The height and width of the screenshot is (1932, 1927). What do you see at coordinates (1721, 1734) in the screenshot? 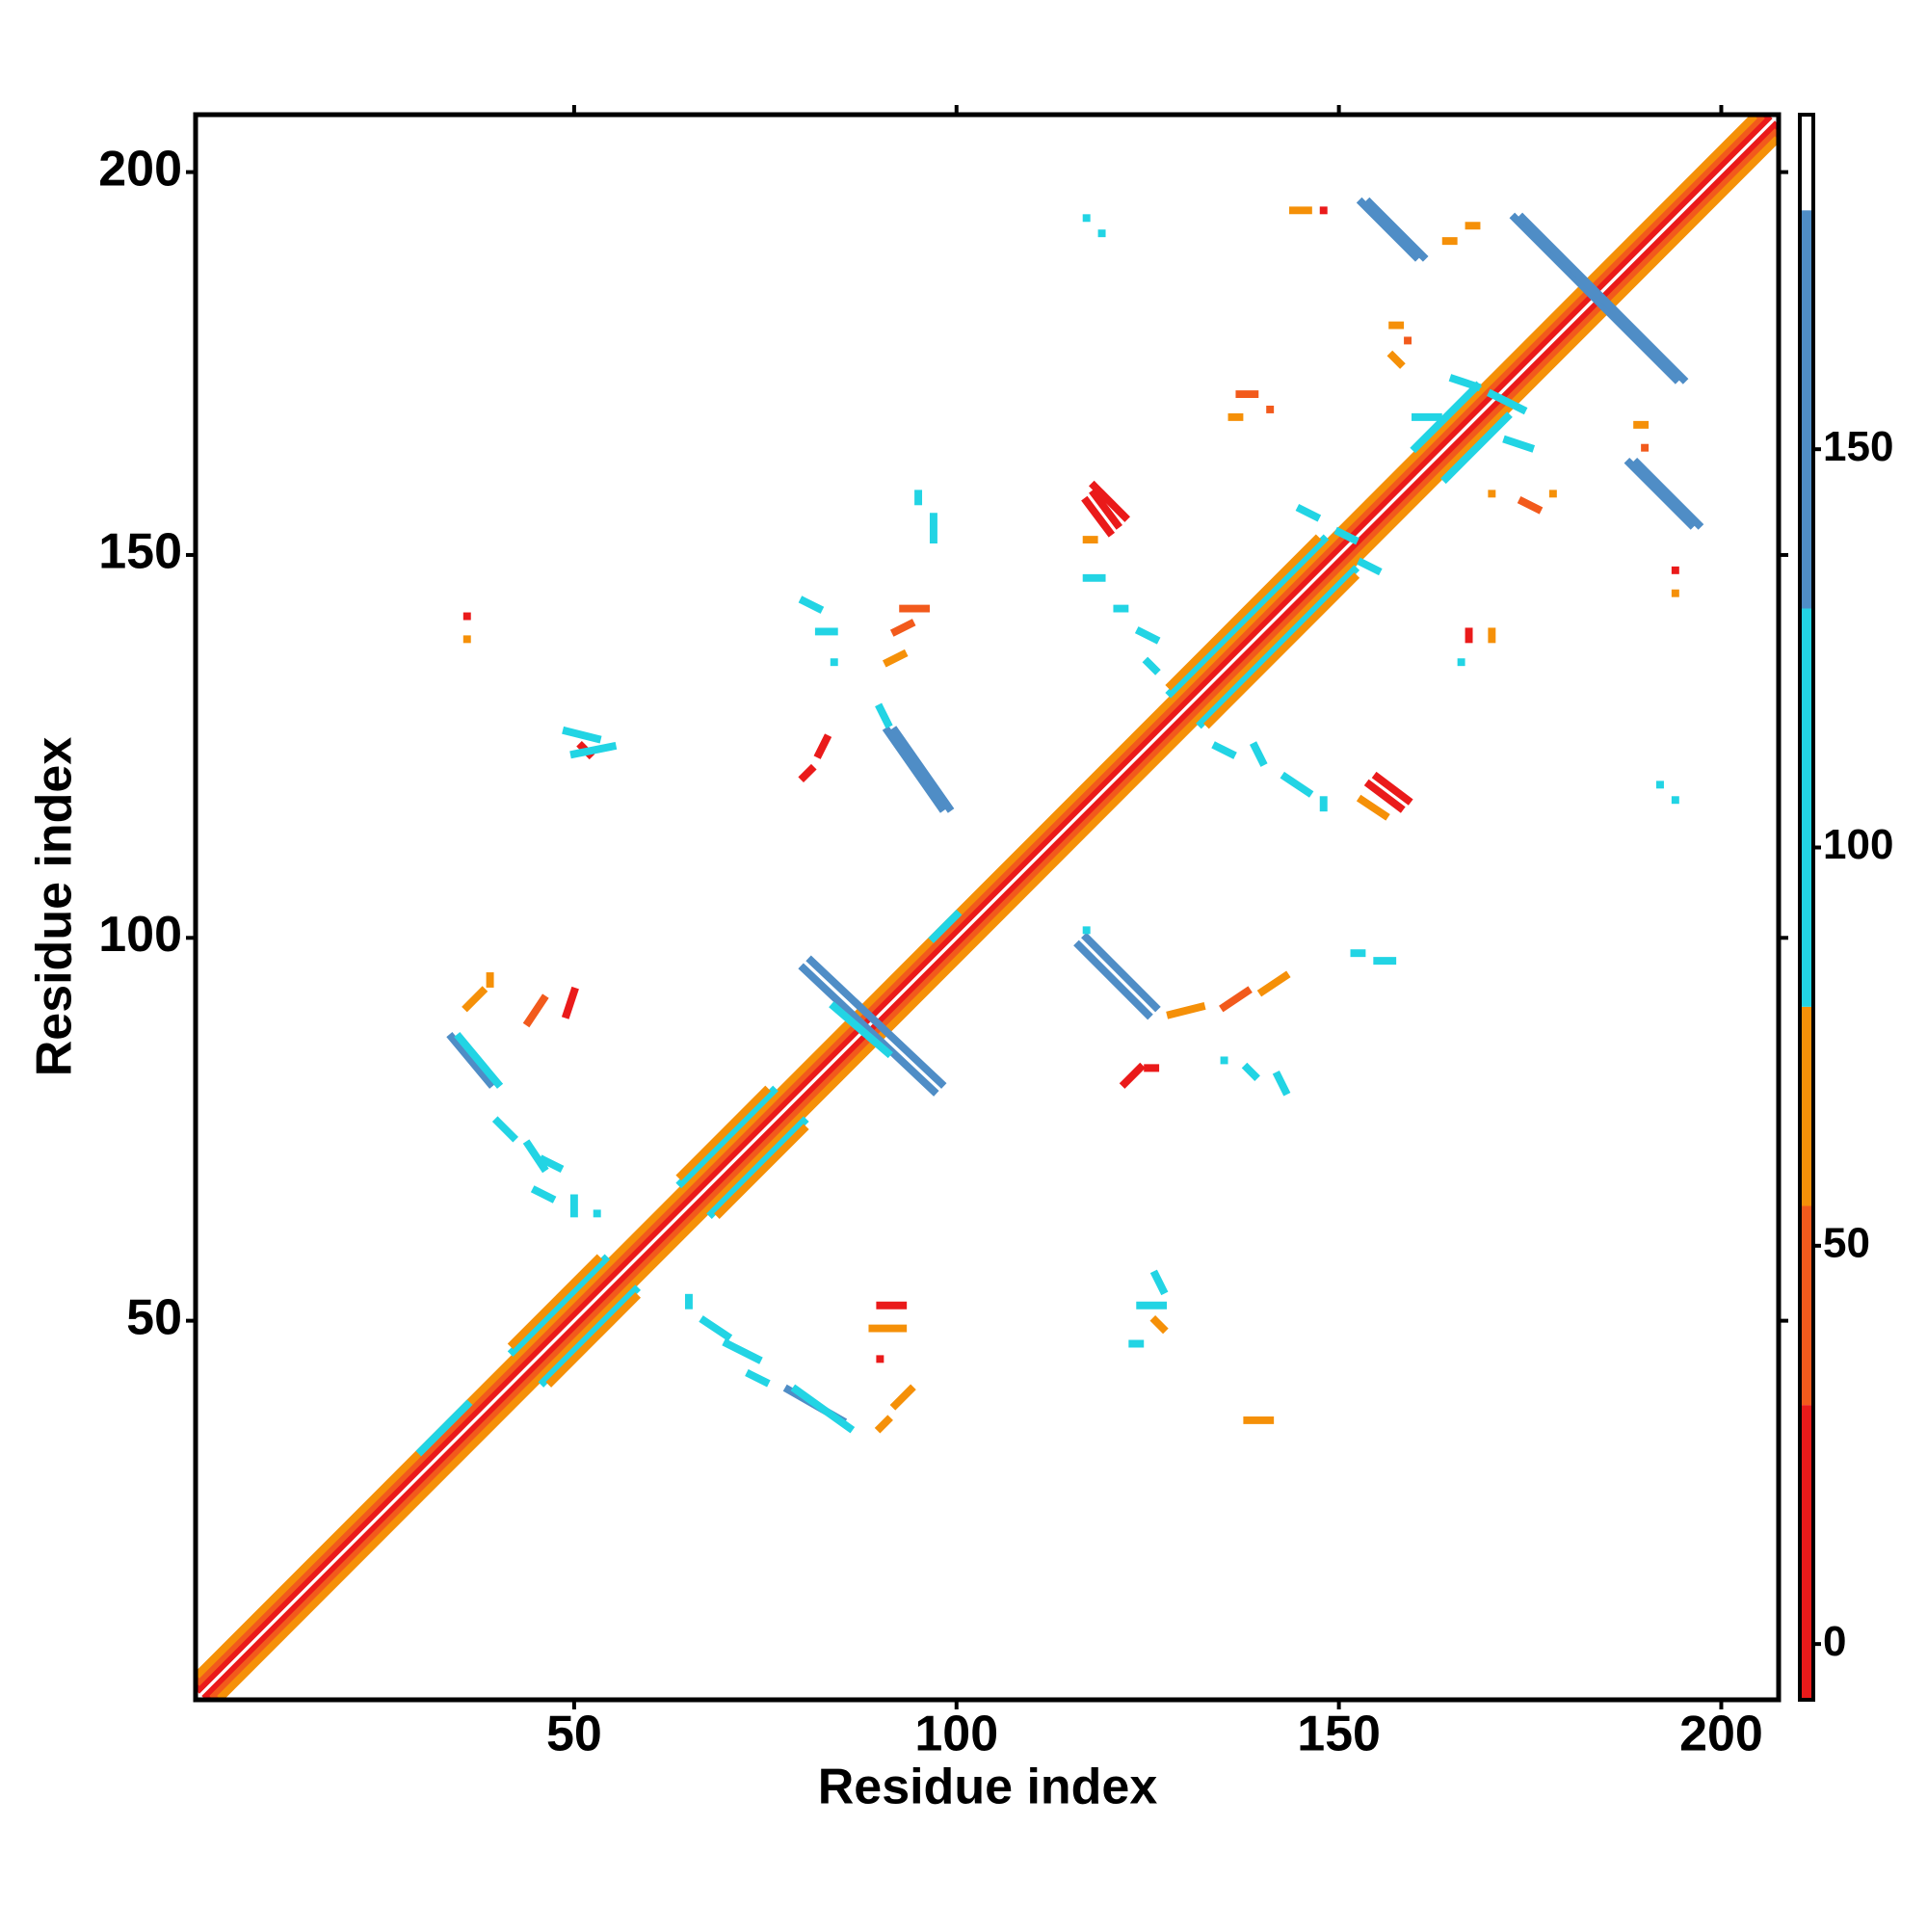
I see `x-tick-label: 200` at bounding box center [1721, 1734].